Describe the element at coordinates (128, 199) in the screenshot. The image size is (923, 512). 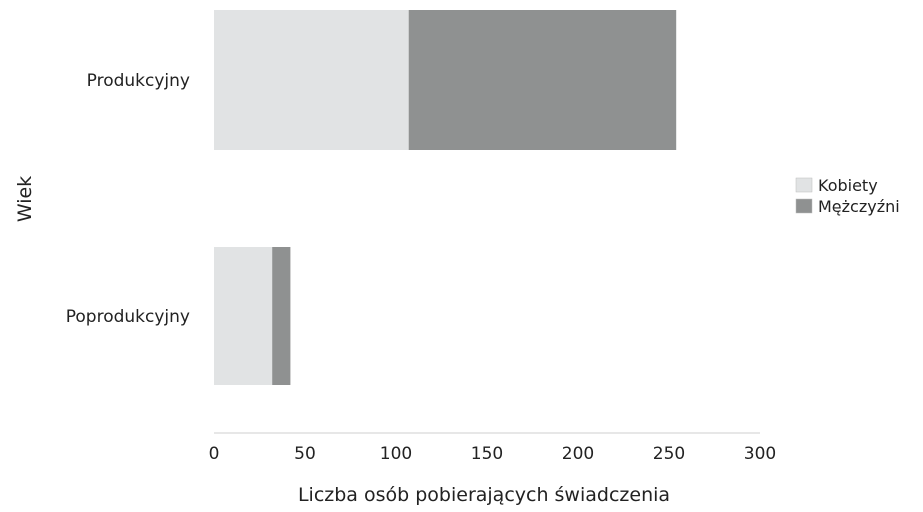
I see `category-labels: Produkcyjny Poprodukcyjny` at that location.